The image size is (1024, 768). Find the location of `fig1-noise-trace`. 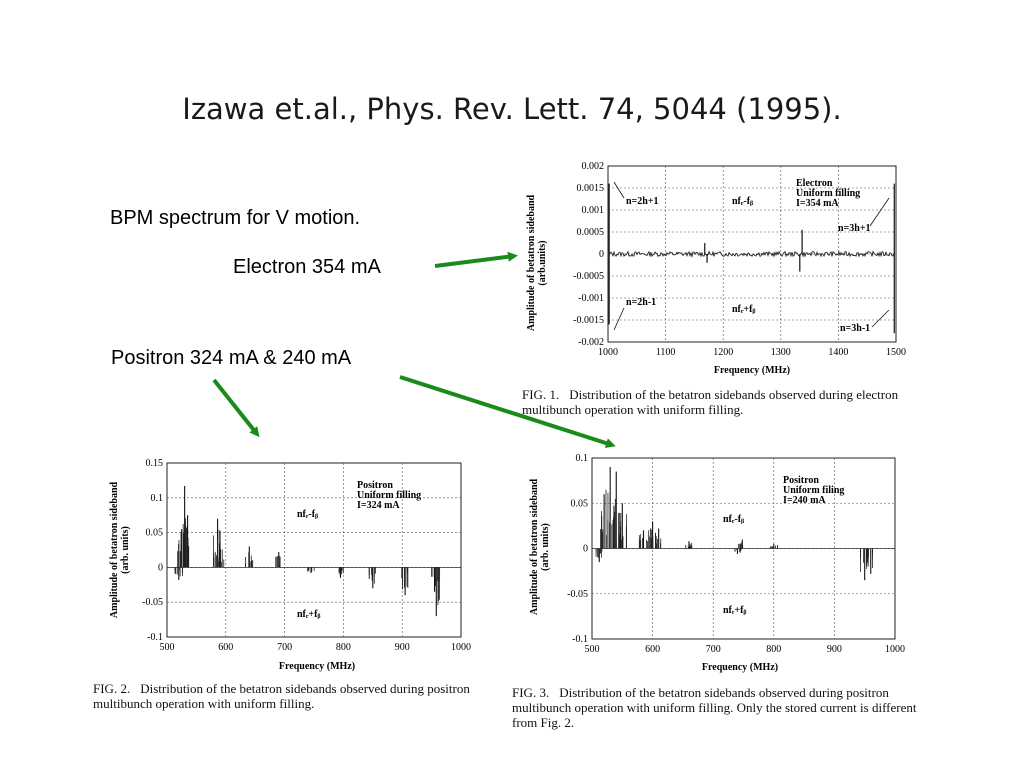

fig1-noise-trace is located at coordinates (751, 254).